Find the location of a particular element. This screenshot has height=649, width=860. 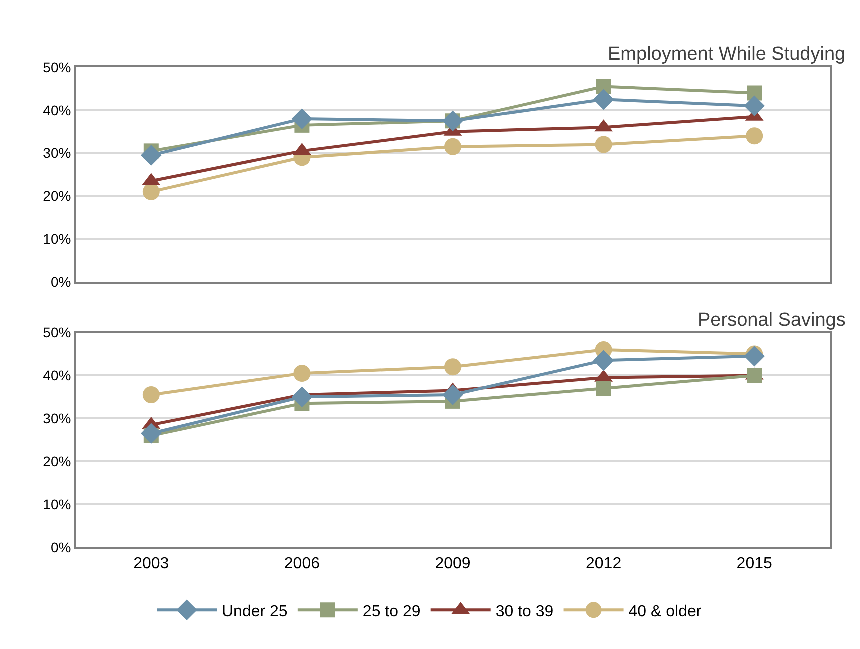

x-tick-label: 2015 is located at coordinates (754, 564).